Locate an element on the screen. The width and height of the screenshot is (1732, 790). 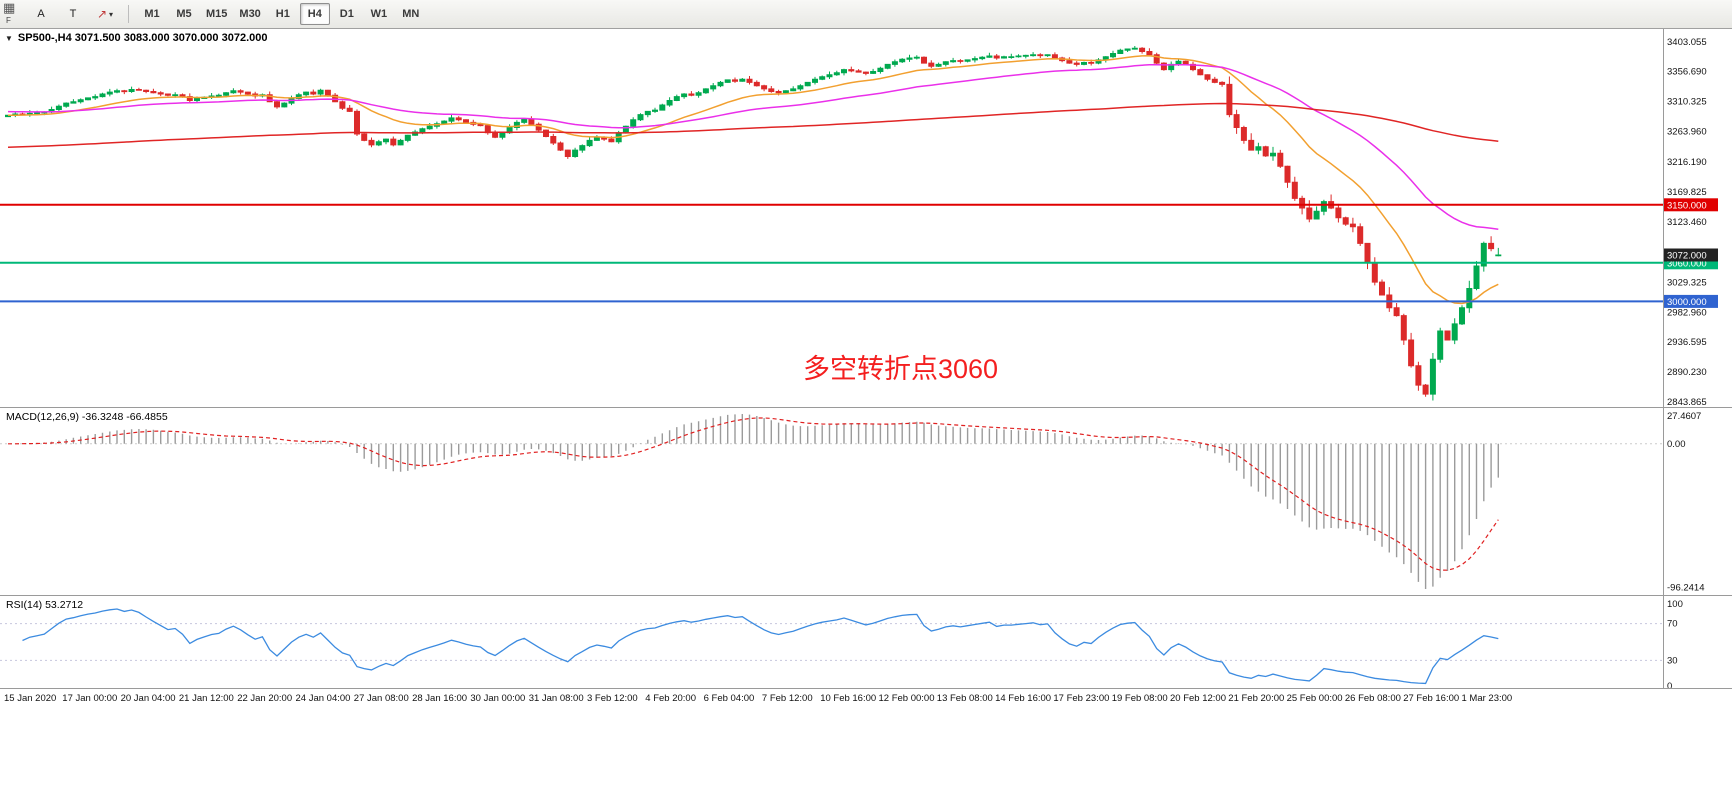
toolbar-separator is located at coordinates (128, 14).